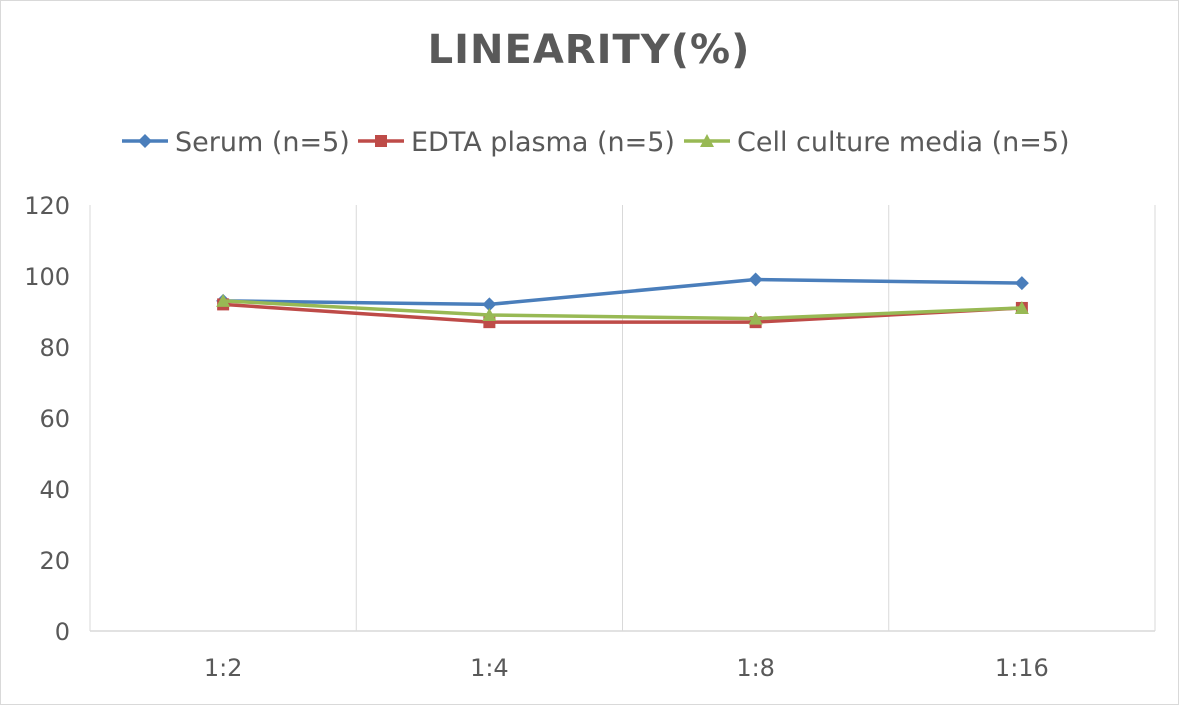  Describe the element at coordinates (589, 50) in the screenshot. I see `chart-title: LINEARITY(%)` at that location.